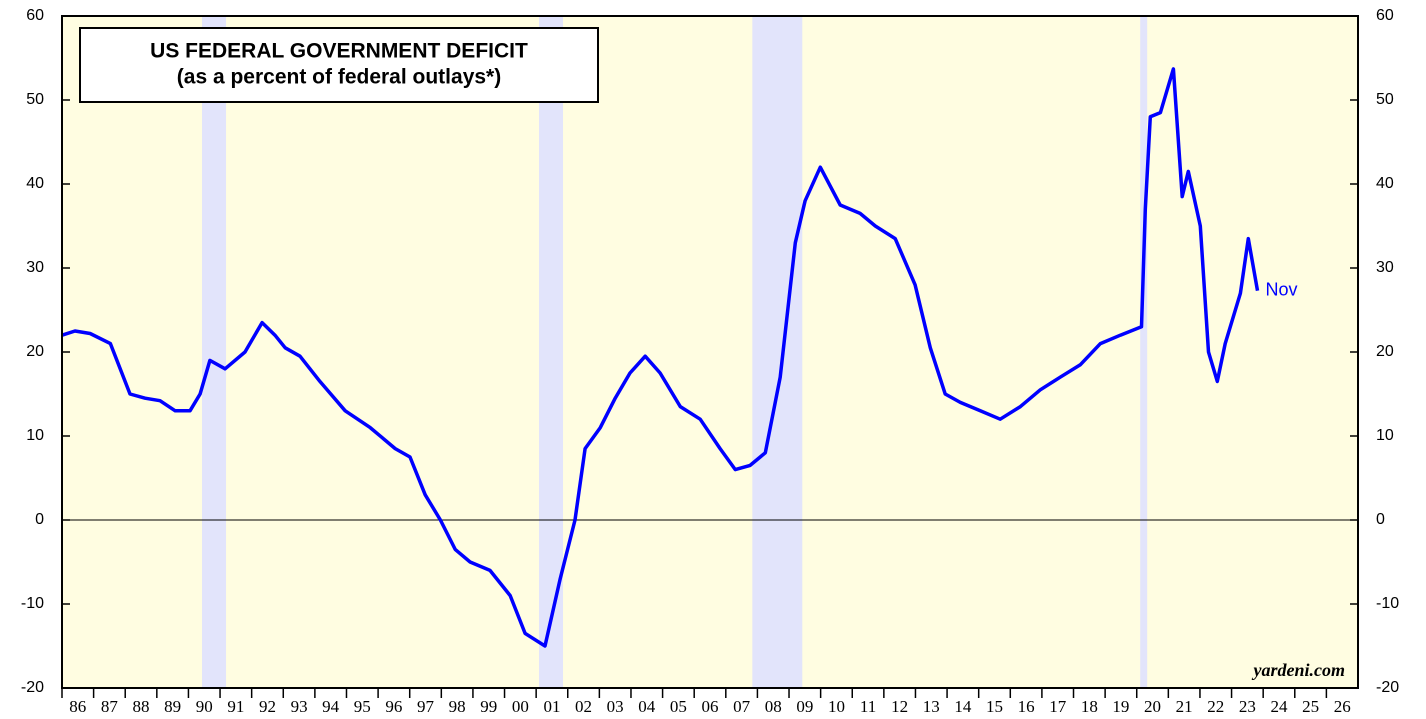  I want to click on y-tick-label: 60, so click(35, 15).